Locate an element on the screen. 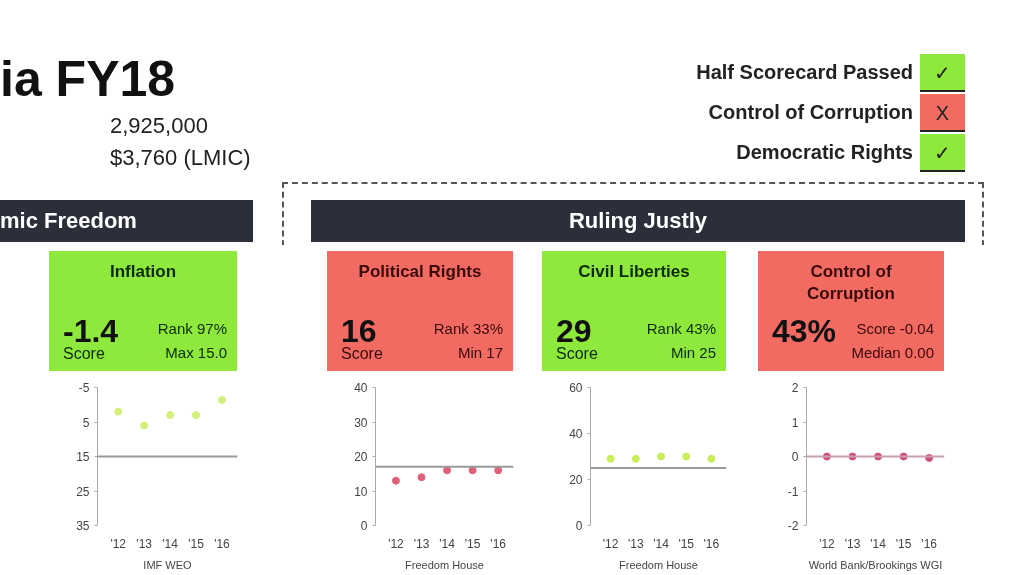 The height and width of the screenshot is (575, 1023). y-tick-label: 25 is located at coordinates (83, 491).